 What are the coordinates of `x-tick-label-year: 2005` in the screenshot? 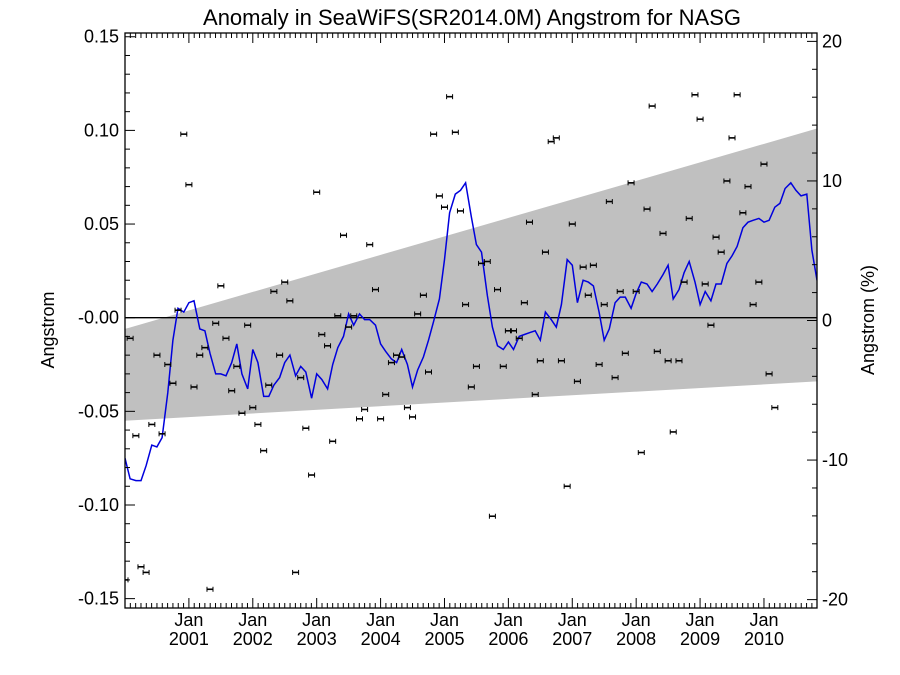 It's located at (444, 639).